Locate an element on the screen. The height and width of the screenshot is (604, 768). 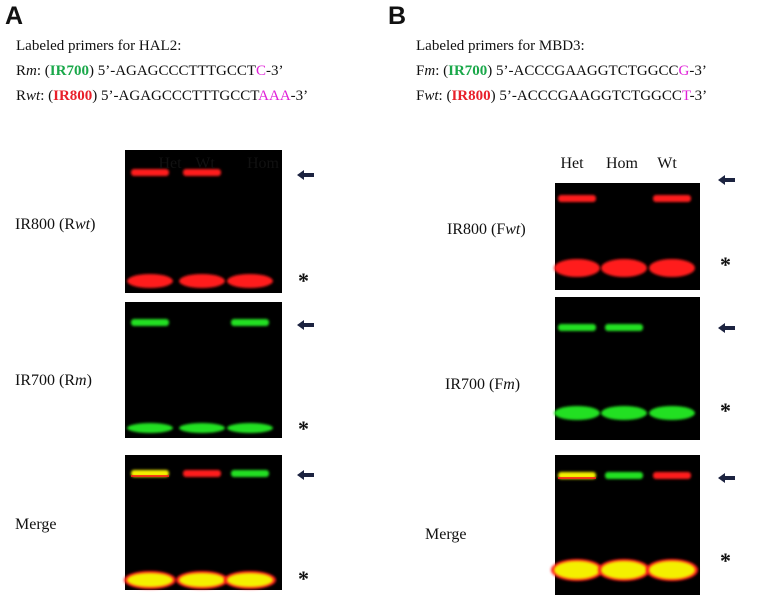
panel-label: B is located at coordinates (397, 16).